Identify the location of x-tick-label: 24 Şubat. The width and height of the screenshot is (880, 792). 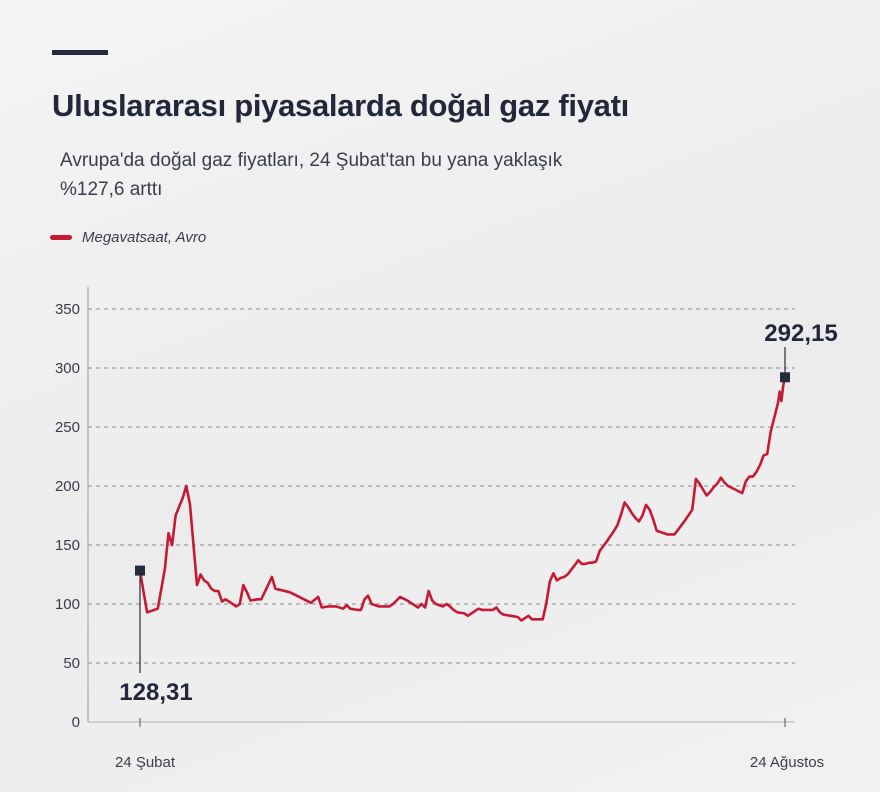
(145, 762).